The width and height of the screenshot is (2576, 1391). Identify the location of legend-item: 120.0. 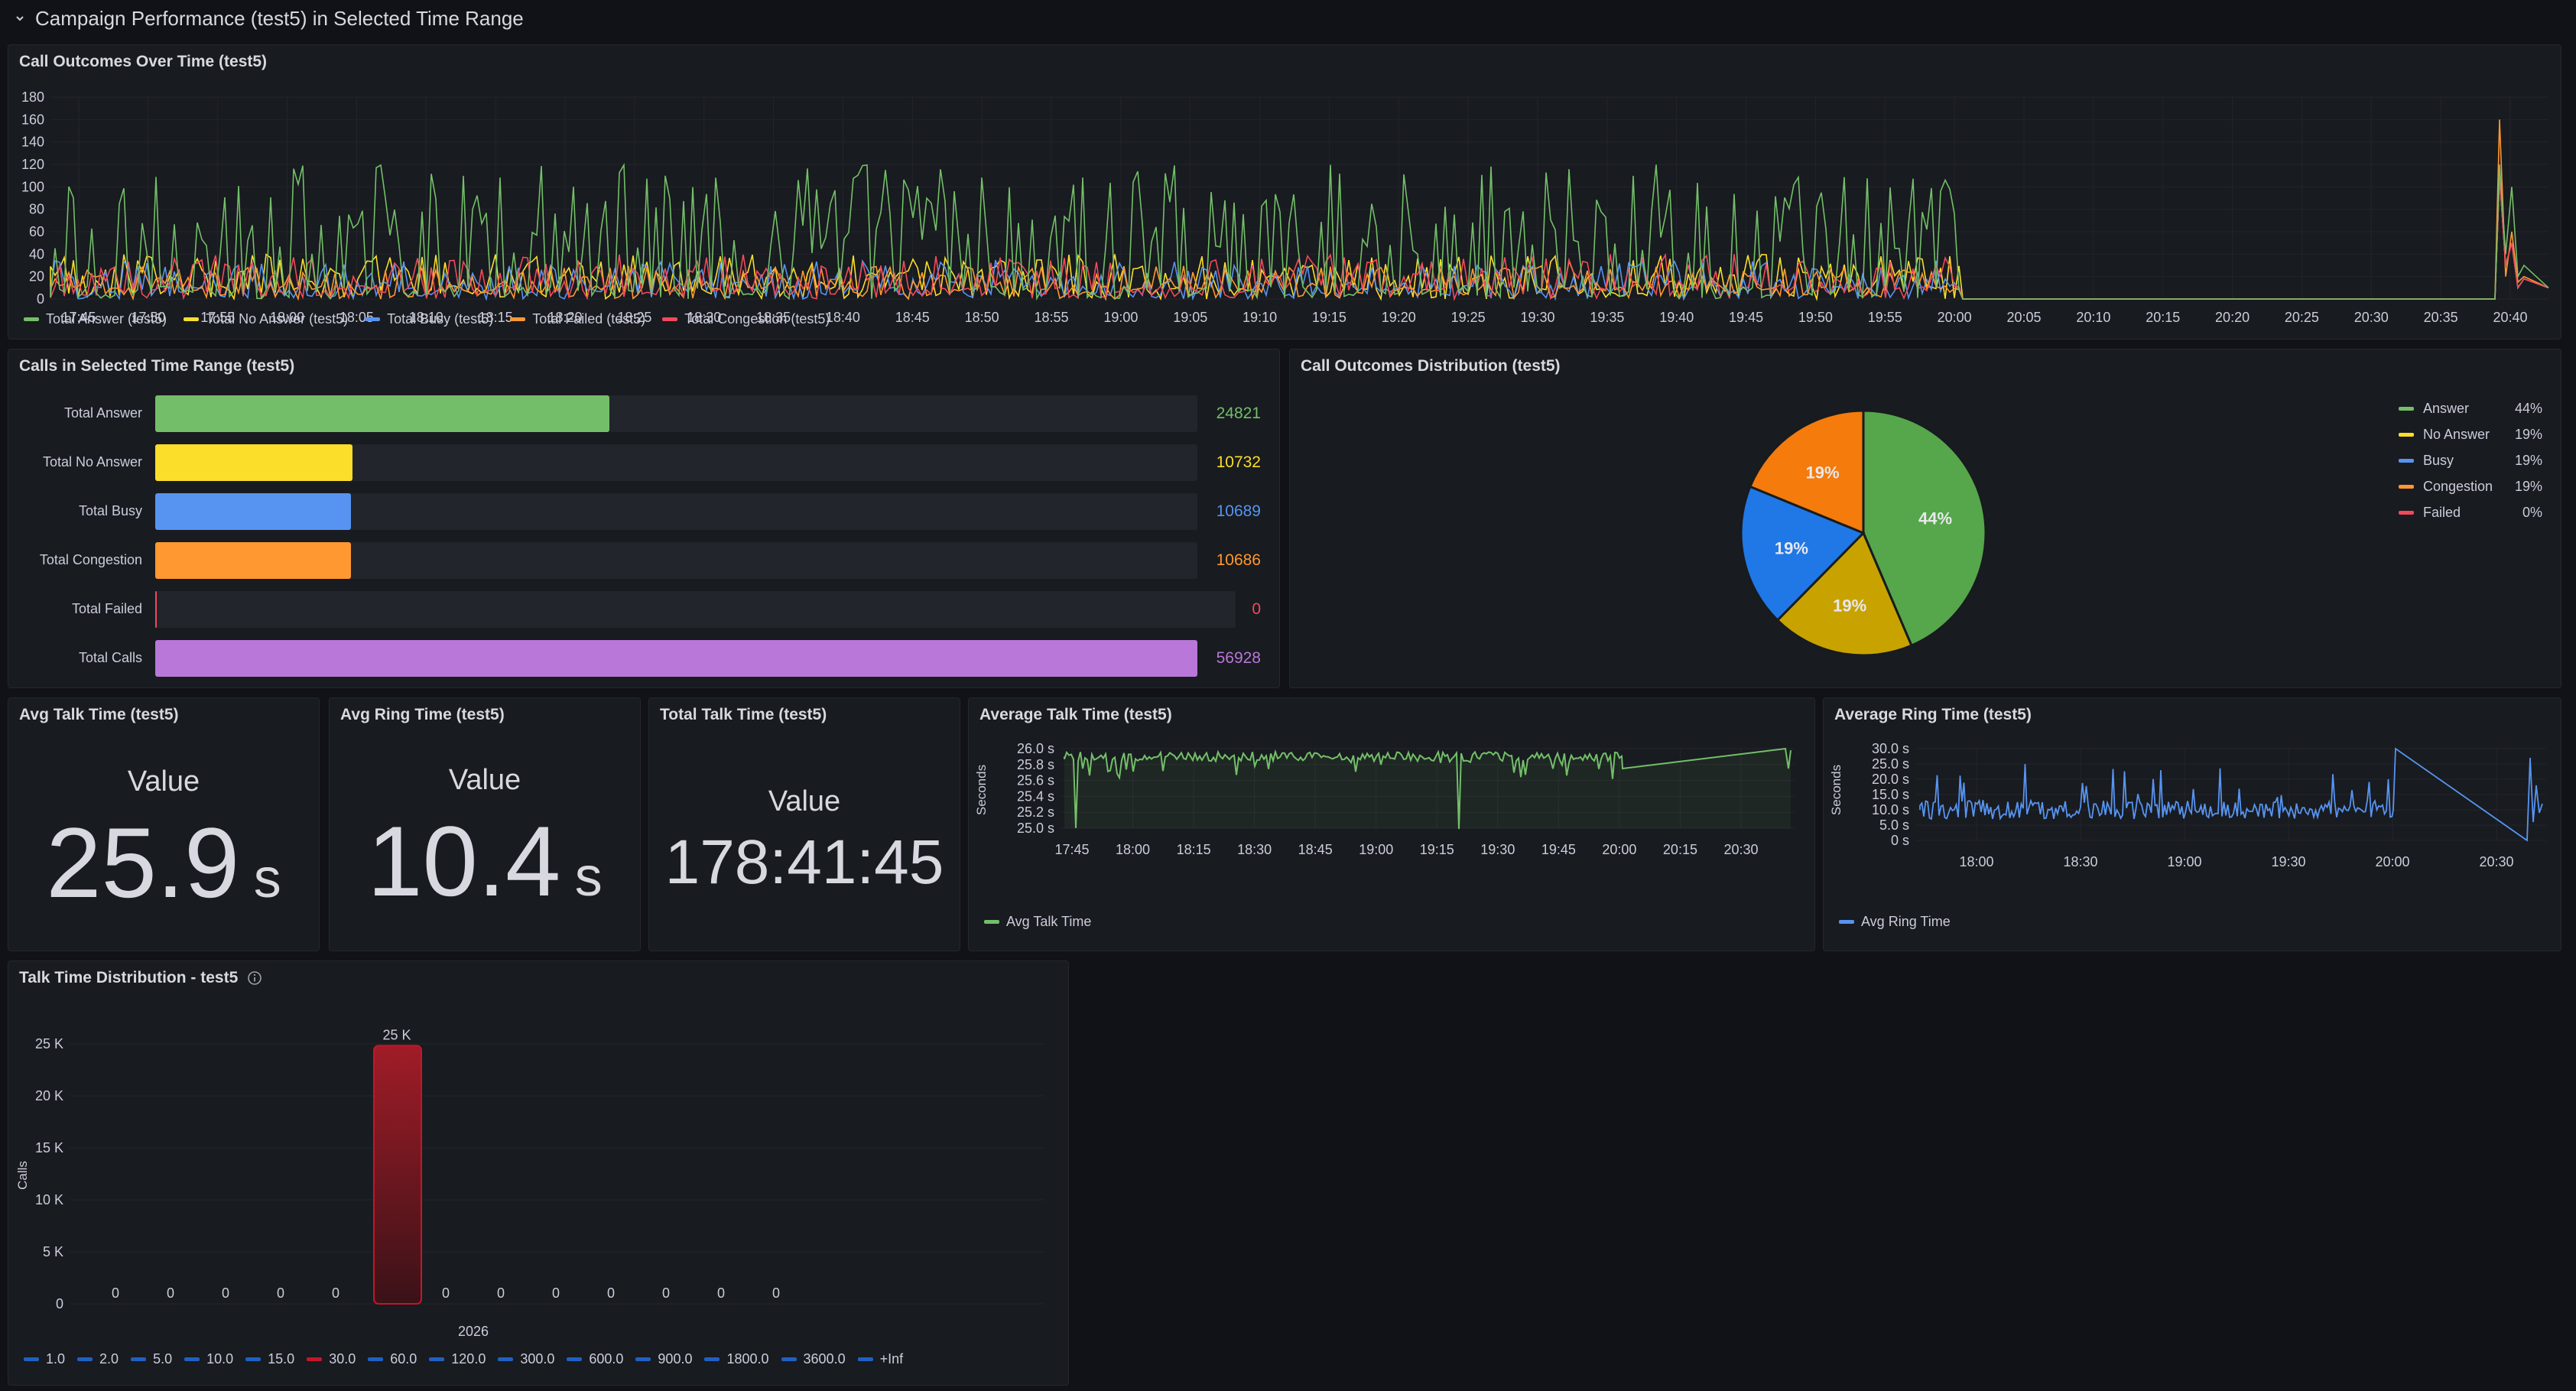
(458, 1359).